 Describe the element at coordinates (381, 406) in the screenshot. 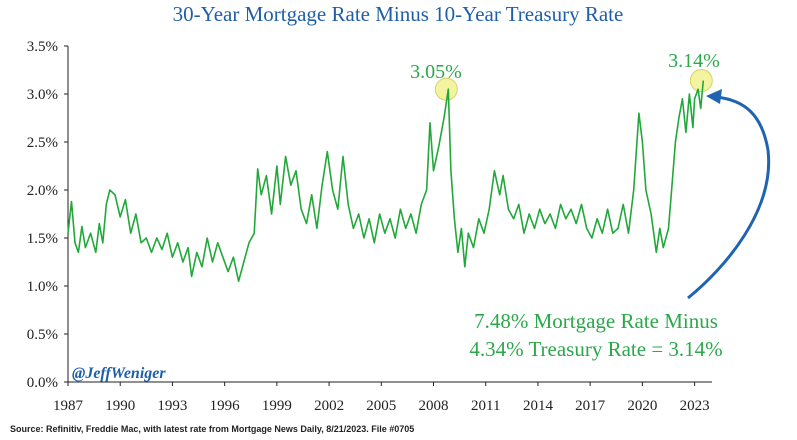

I see `x-tick-label: 2005` at that location.